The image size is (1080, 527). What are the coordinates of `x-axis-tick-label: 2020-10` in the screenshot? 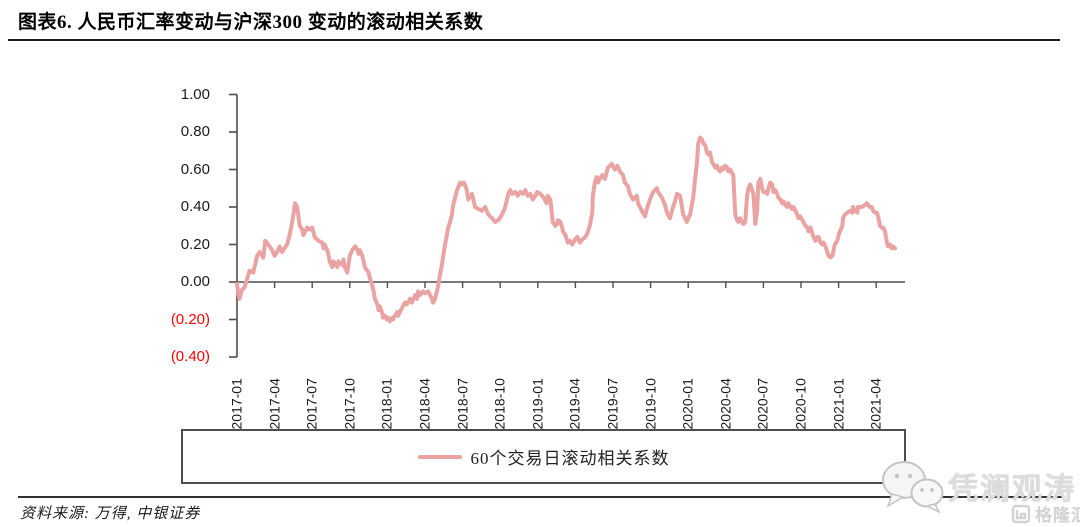 It's located at (800, 404).